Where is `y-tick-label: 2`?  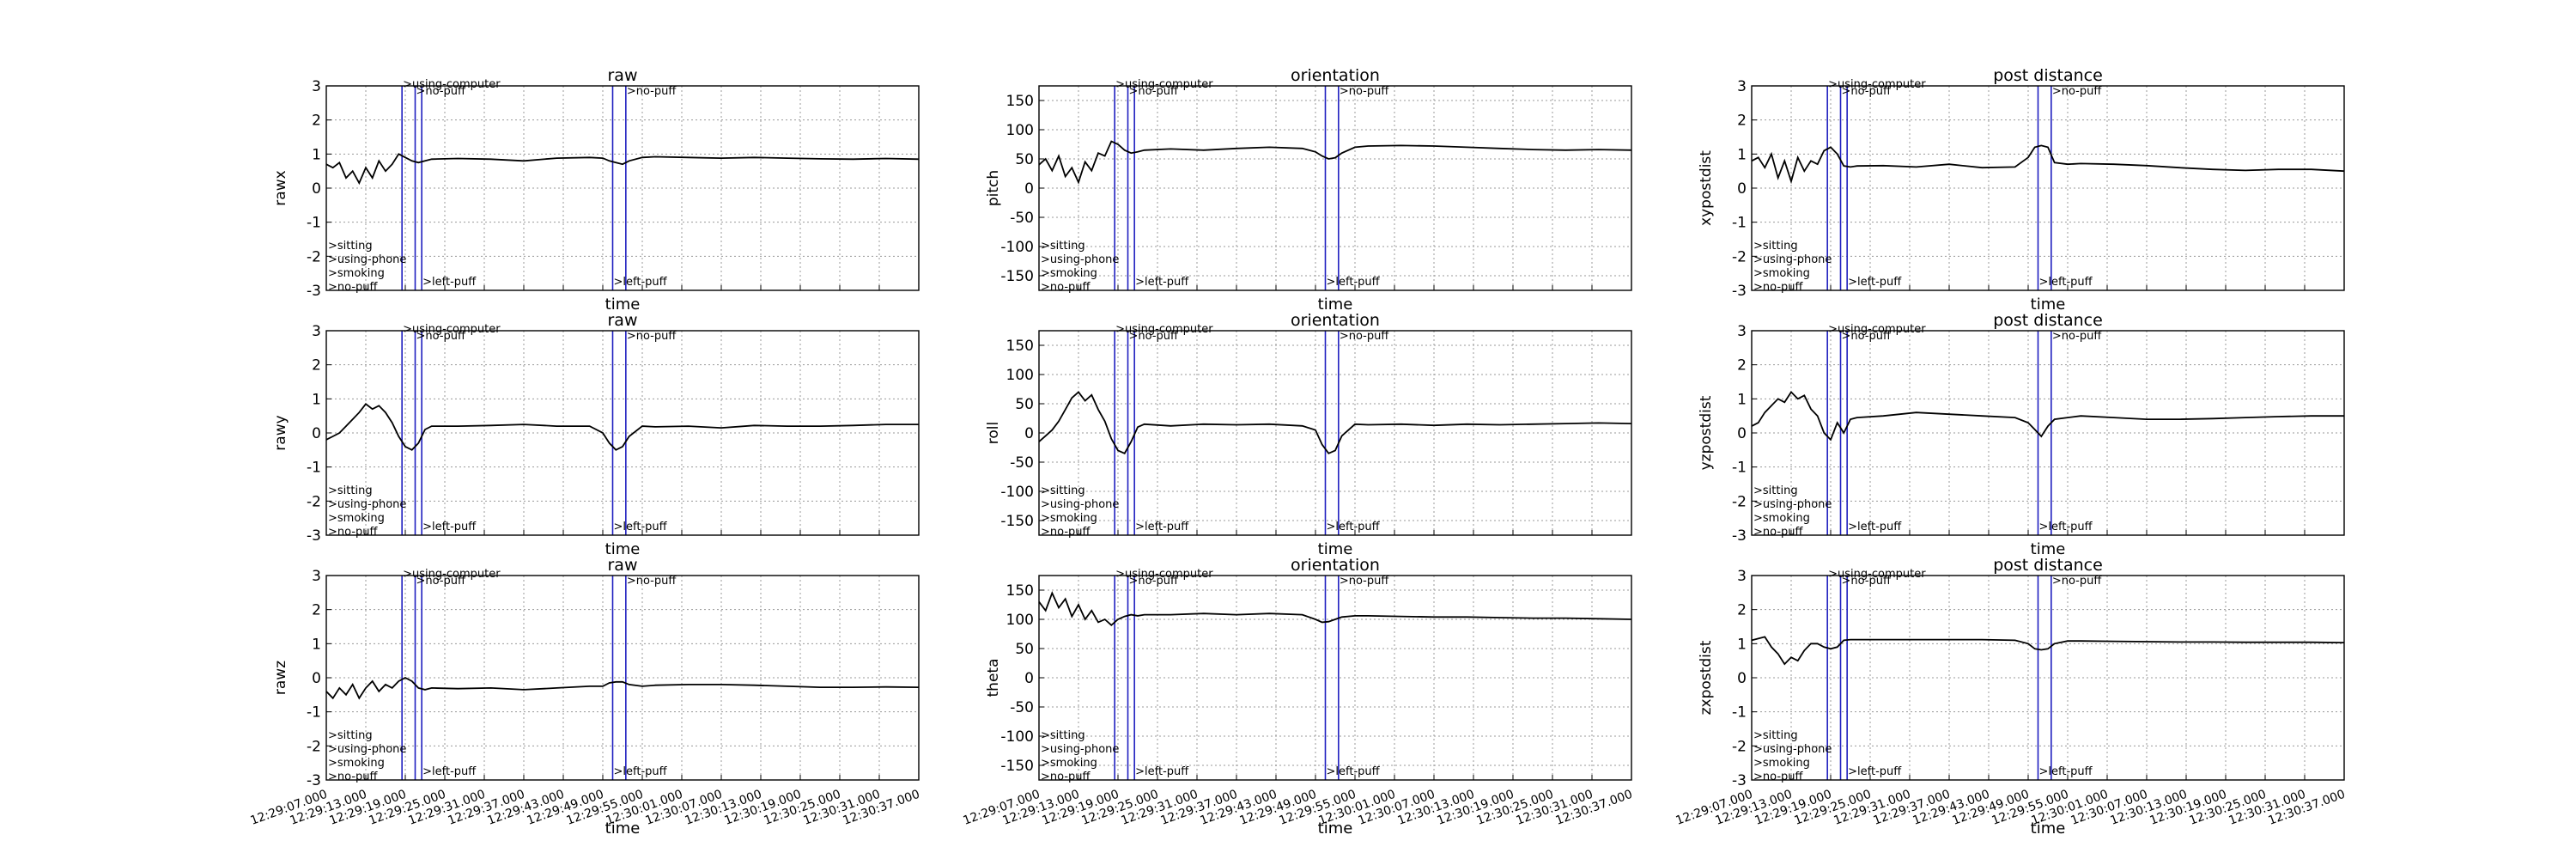 y-tick-label: 2 is located at coordinates (316, 366).